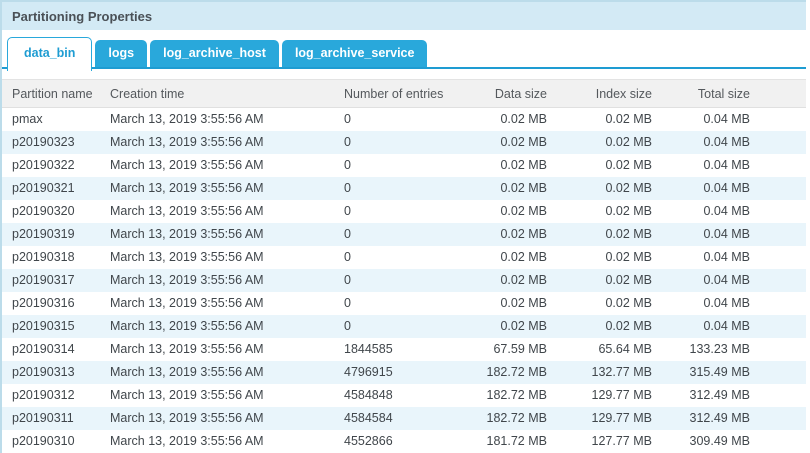 The height and width of the screenshot is (453, 810). I want to click on tab-log_archive_host: log_archive_host, so click(214, 53).